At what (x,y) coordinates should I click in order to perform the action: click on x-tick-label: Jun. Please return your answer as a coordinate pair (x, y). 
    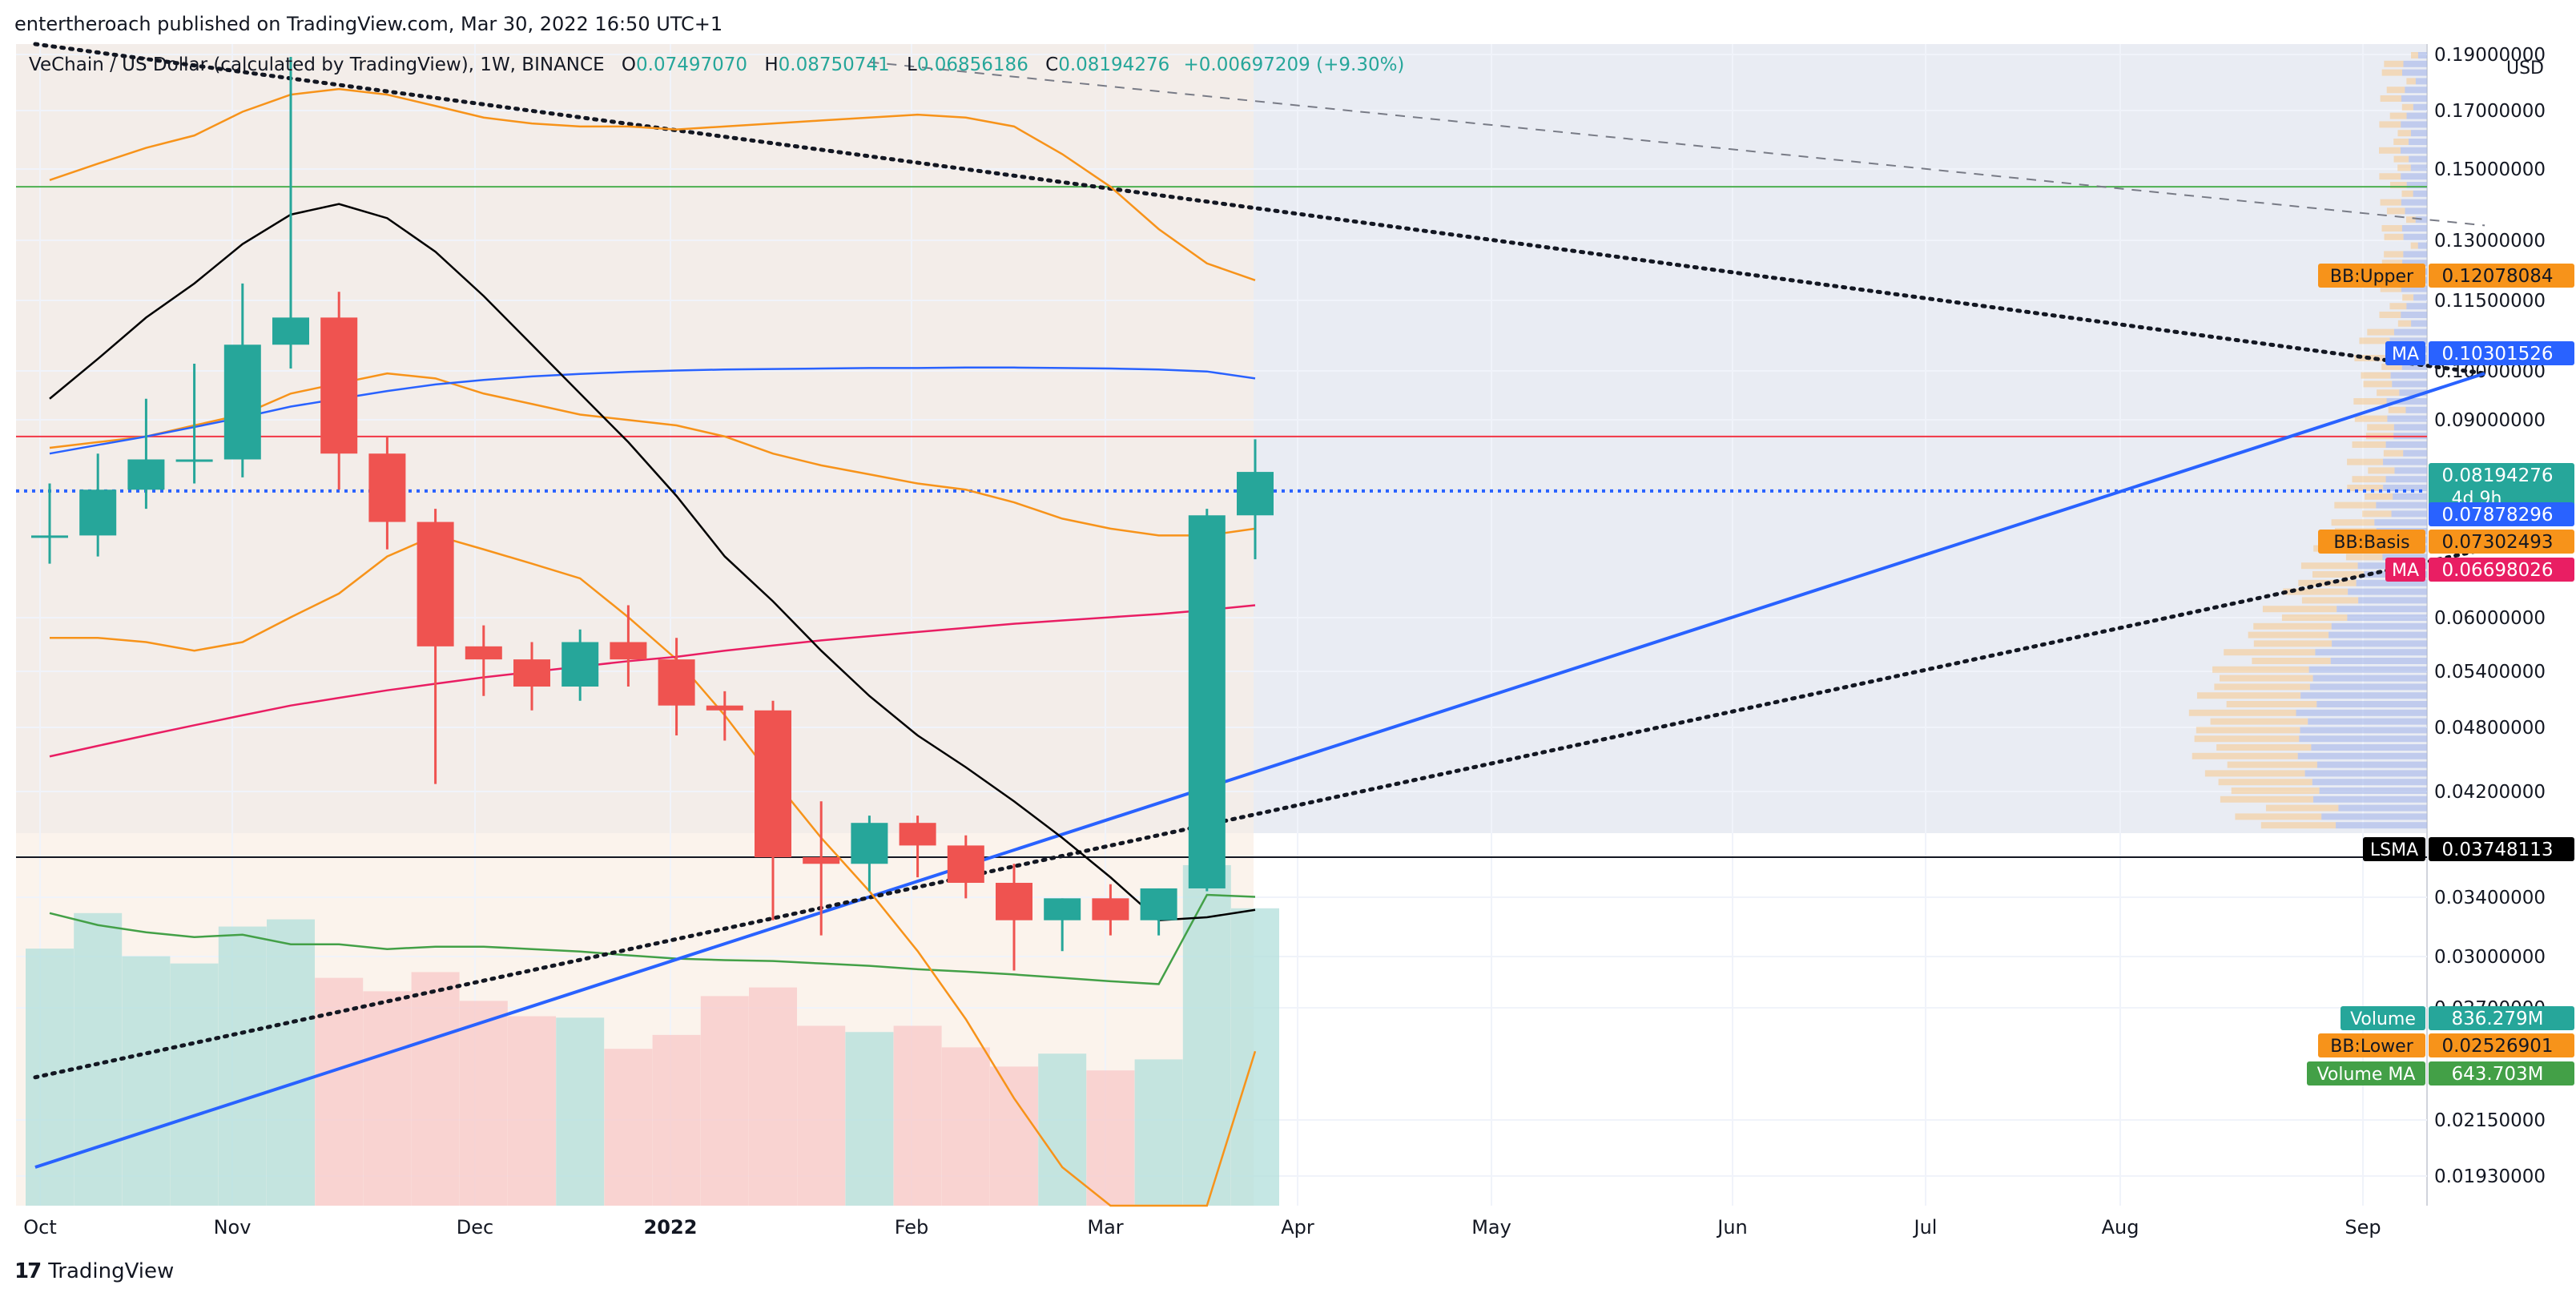
    Looking at the image, I should click on (1732, 1227).